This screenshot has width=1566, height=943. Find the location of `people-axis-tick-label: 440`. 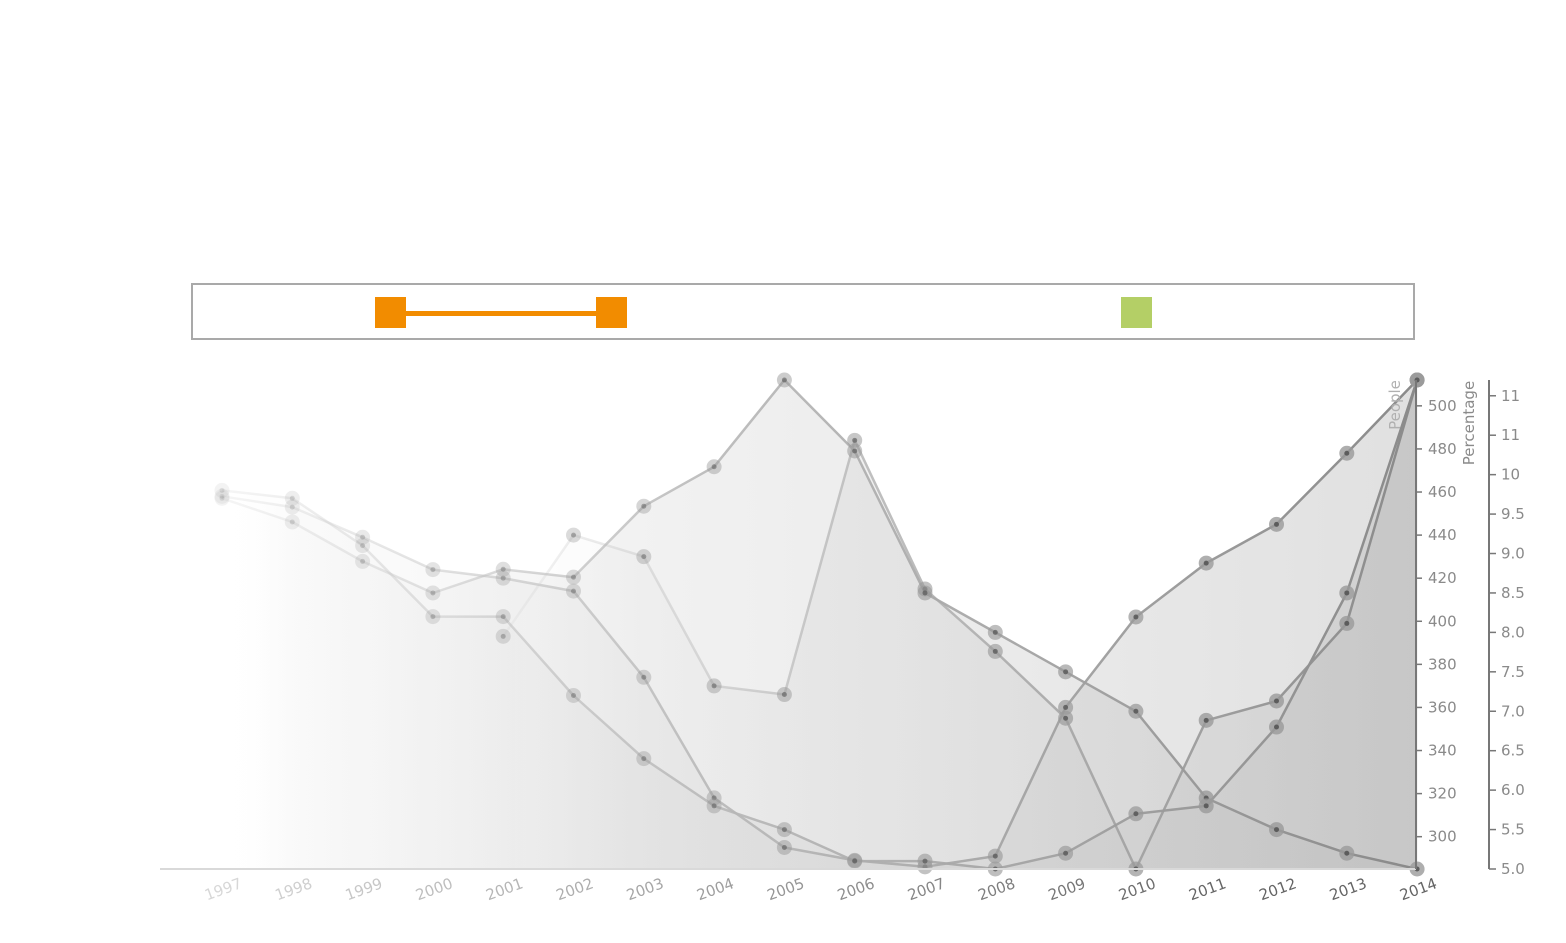

people-axis-tick-label: 440 is located at coordinates (1442, 535).